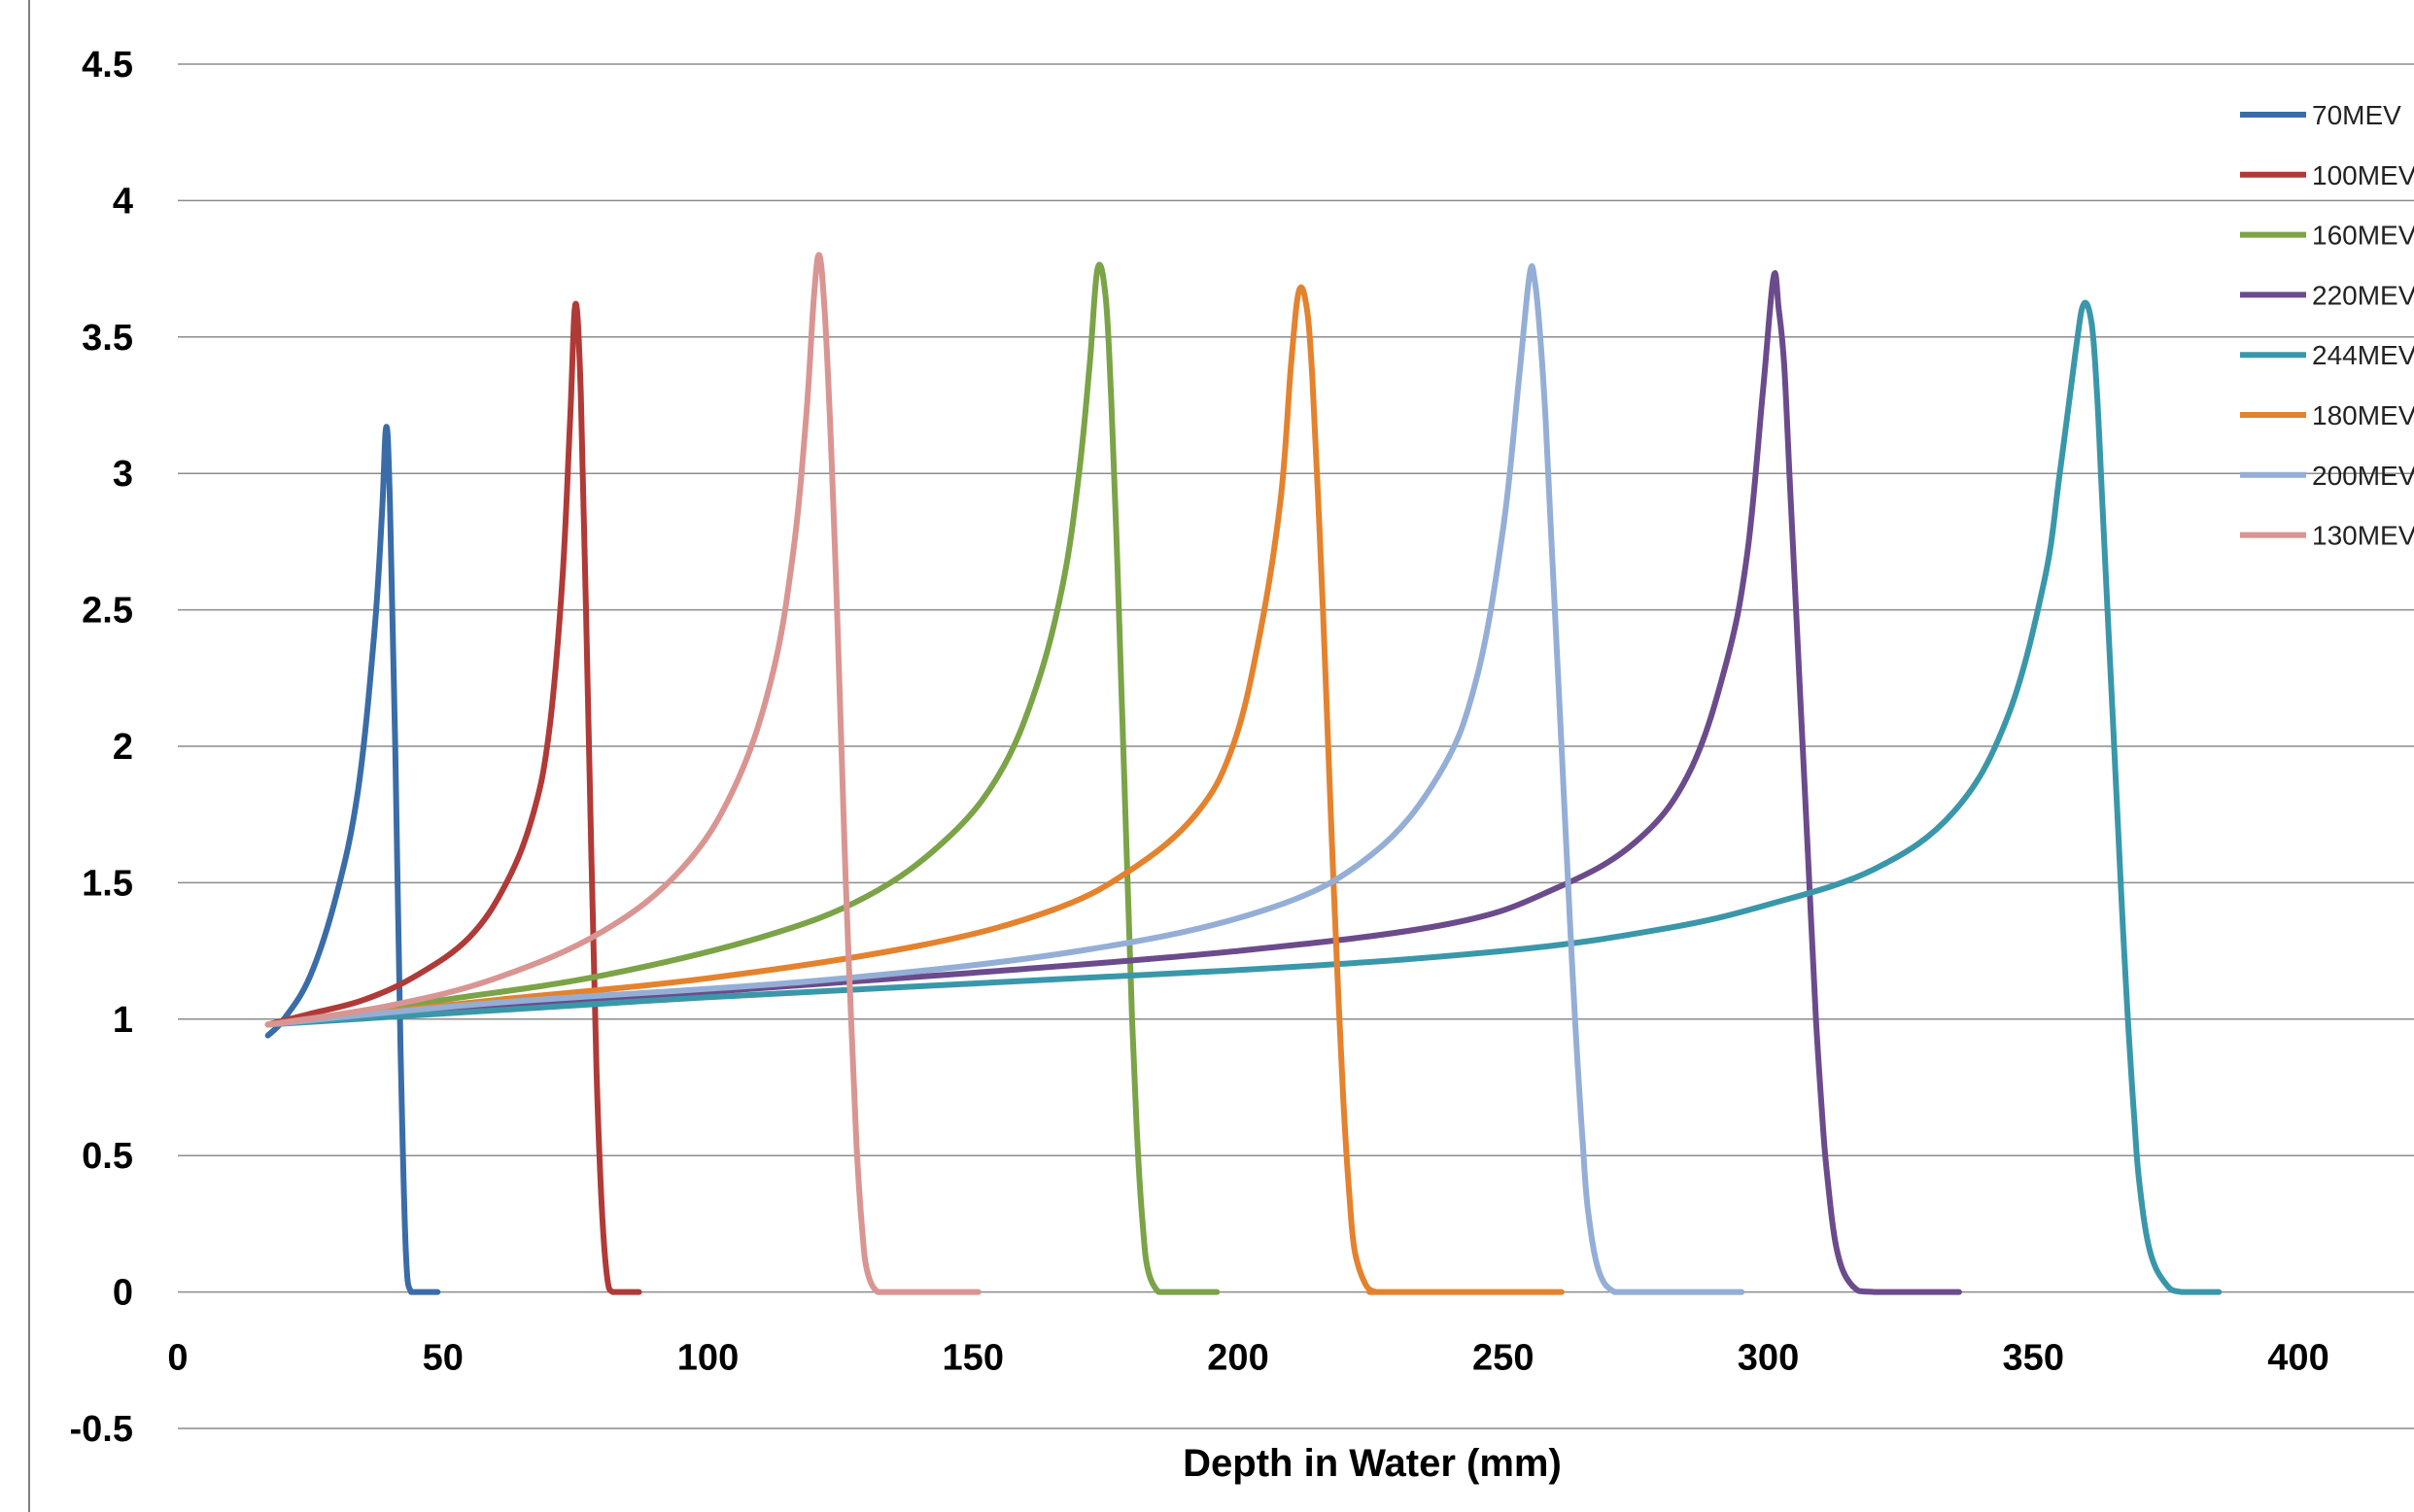 This screenshot has width=2414, height=1512. I want to click on series-line-100mev, so click(453, 797).